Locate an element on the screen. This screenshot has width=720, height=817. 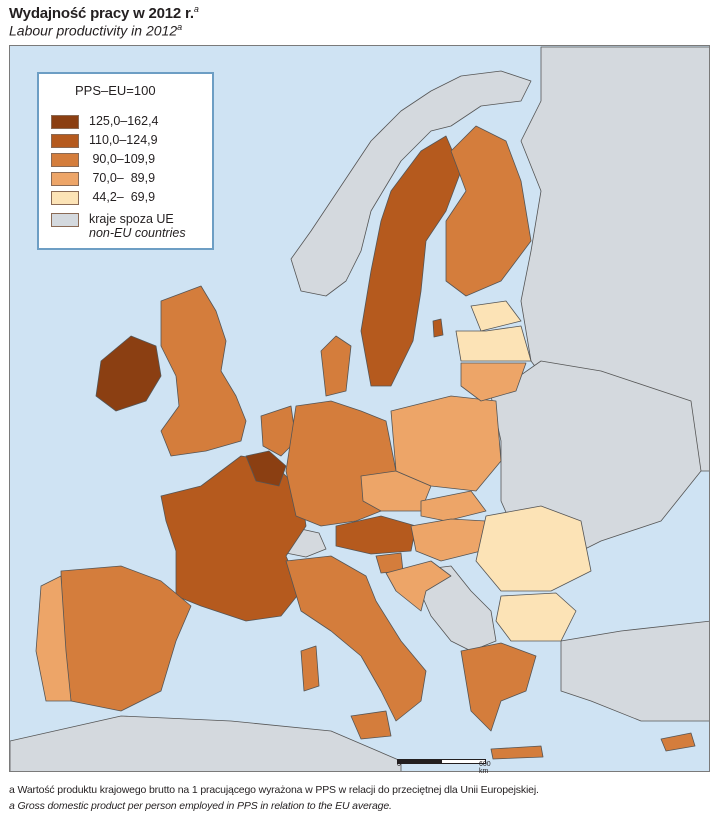
legend-item-label: 44,2– 69,9 is located at coordinates (122, 197).